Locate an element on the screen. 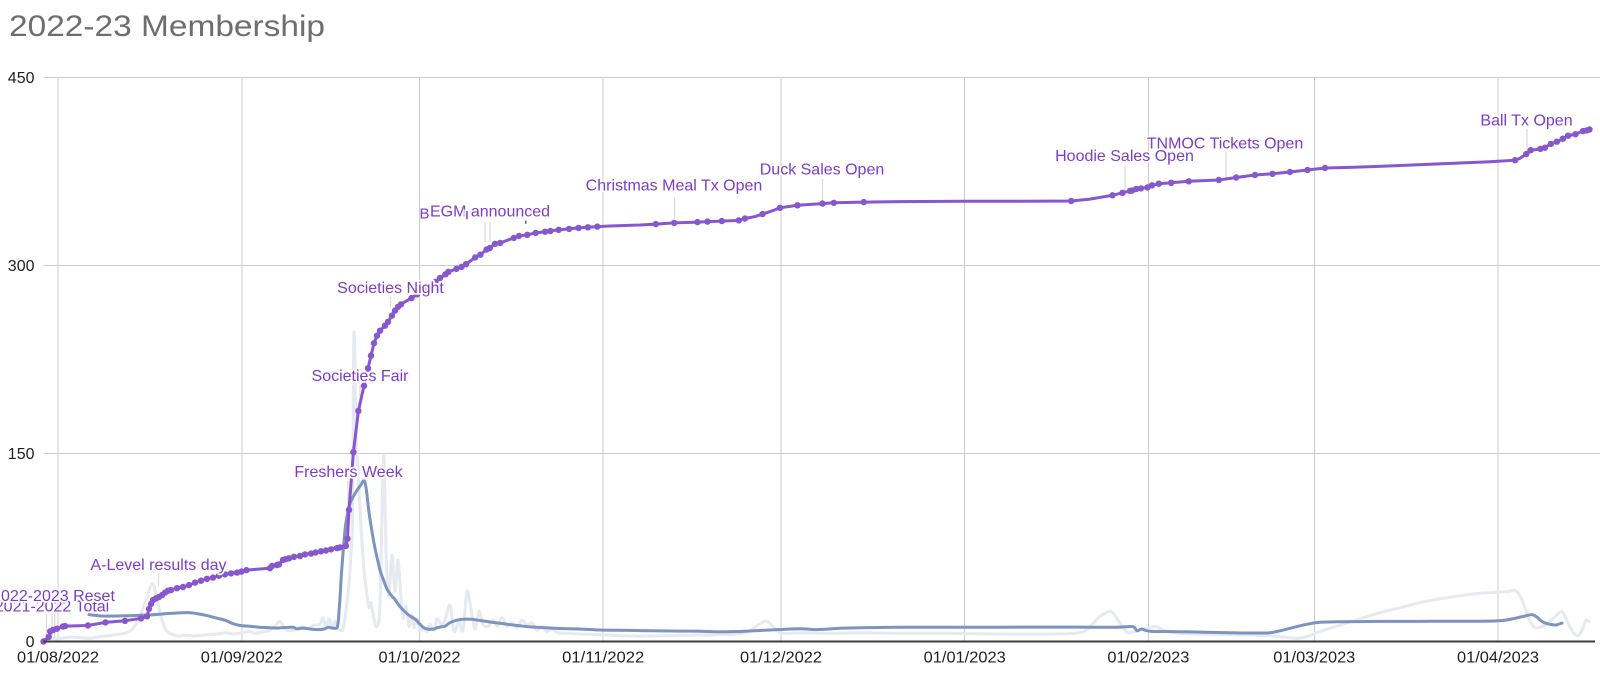 The width and height of the screenshot is (1600, 675). svg-text: 01/02/2023 is located at coordinates (1148, 658).